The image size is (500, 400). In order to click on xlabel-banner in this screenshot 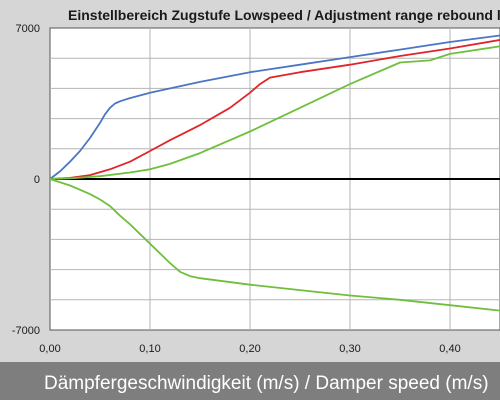, I will do `click(250, 381)`.